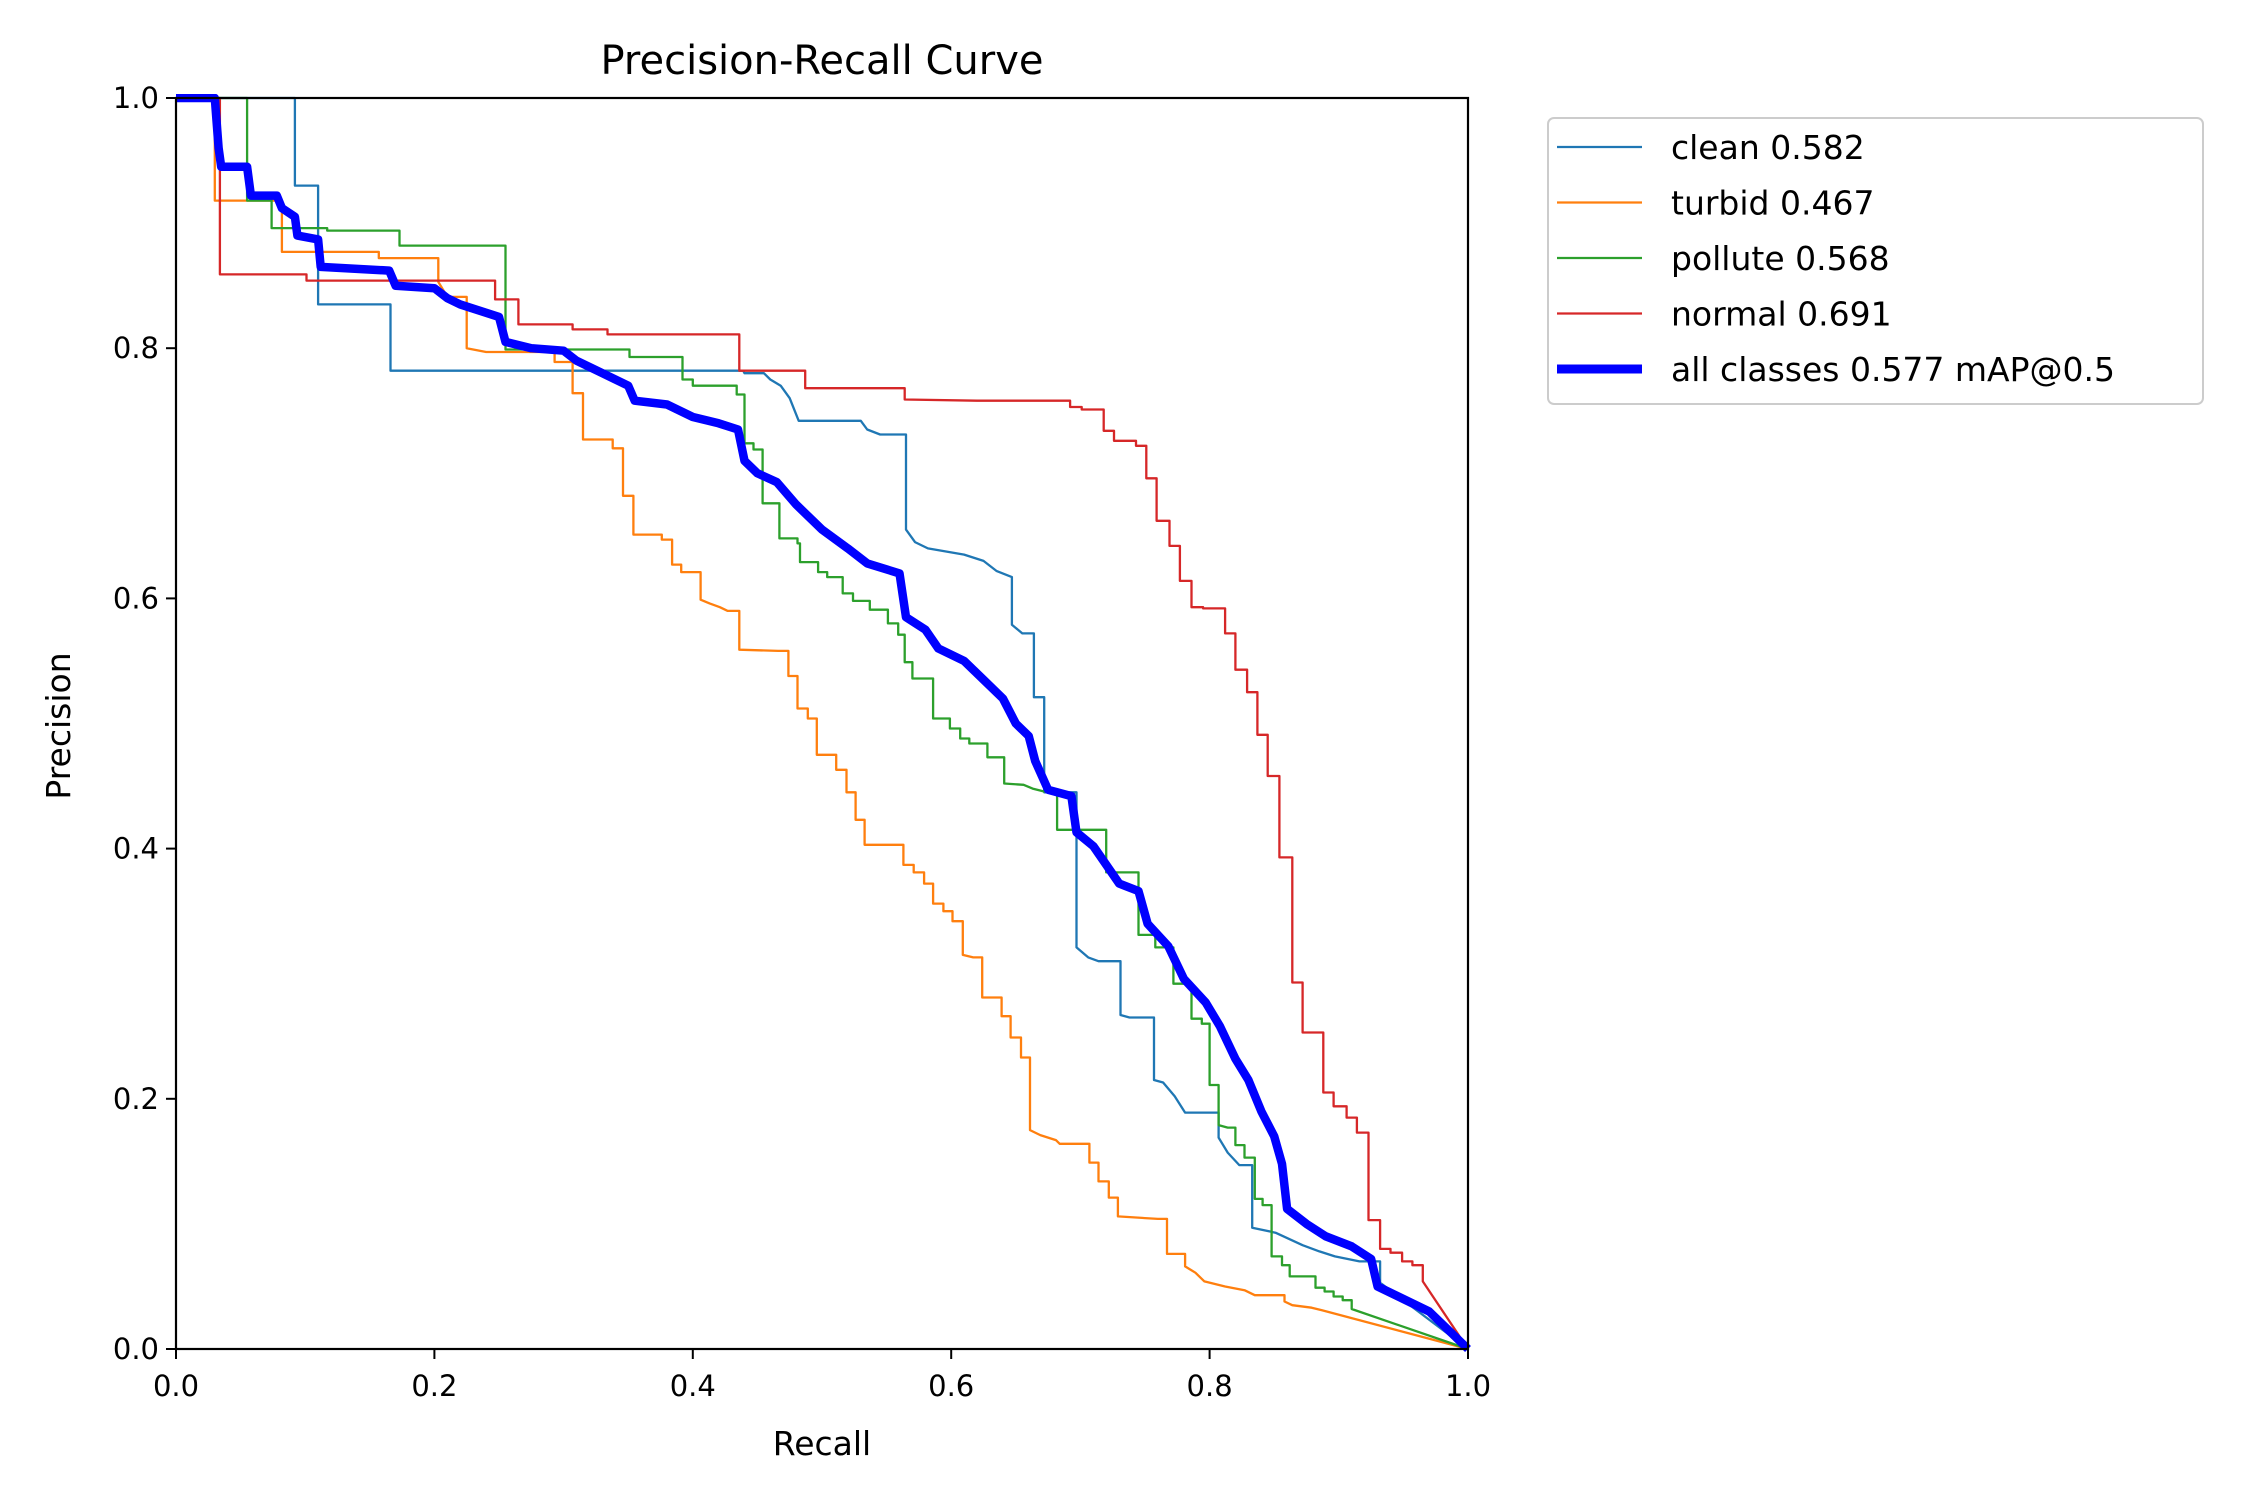 The height and width of the screenshot is (1500, 2250). I want to click on y-tick-label: 1.0, so click(136, 98).